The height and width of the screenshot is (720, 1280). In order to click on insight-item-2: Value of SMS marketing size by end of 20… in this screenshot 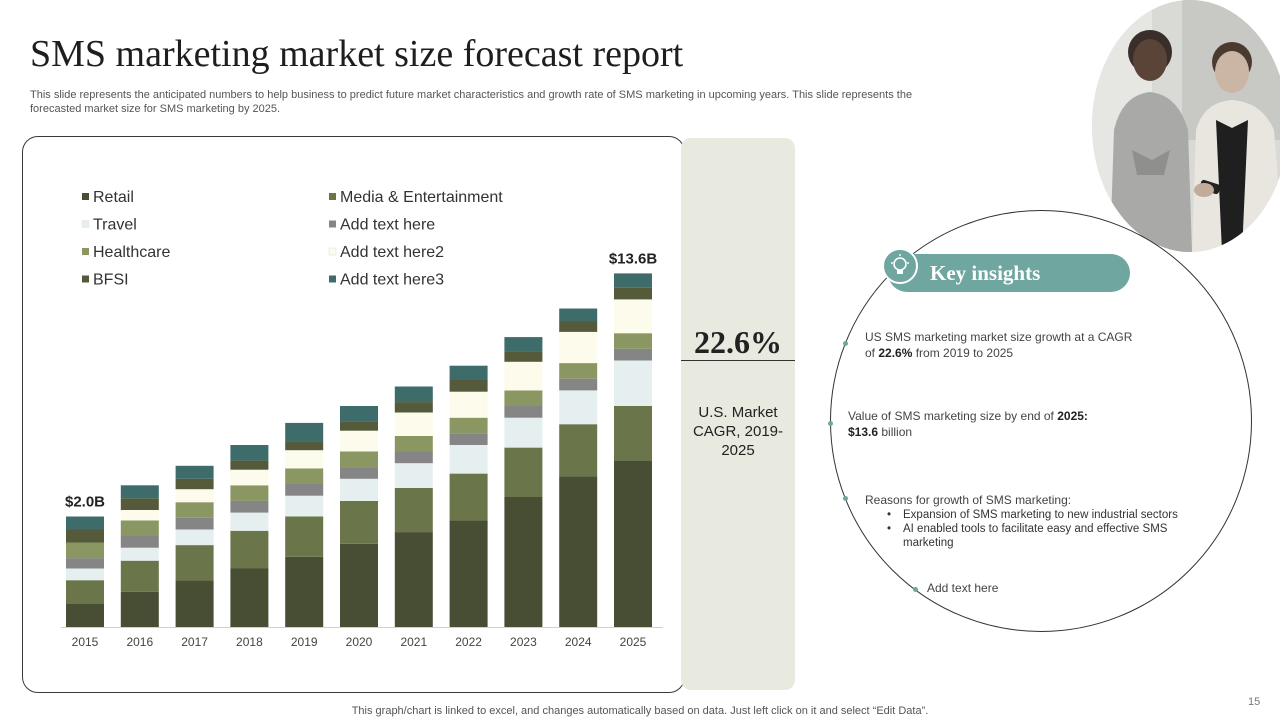, I will do `click(978, 424)`.